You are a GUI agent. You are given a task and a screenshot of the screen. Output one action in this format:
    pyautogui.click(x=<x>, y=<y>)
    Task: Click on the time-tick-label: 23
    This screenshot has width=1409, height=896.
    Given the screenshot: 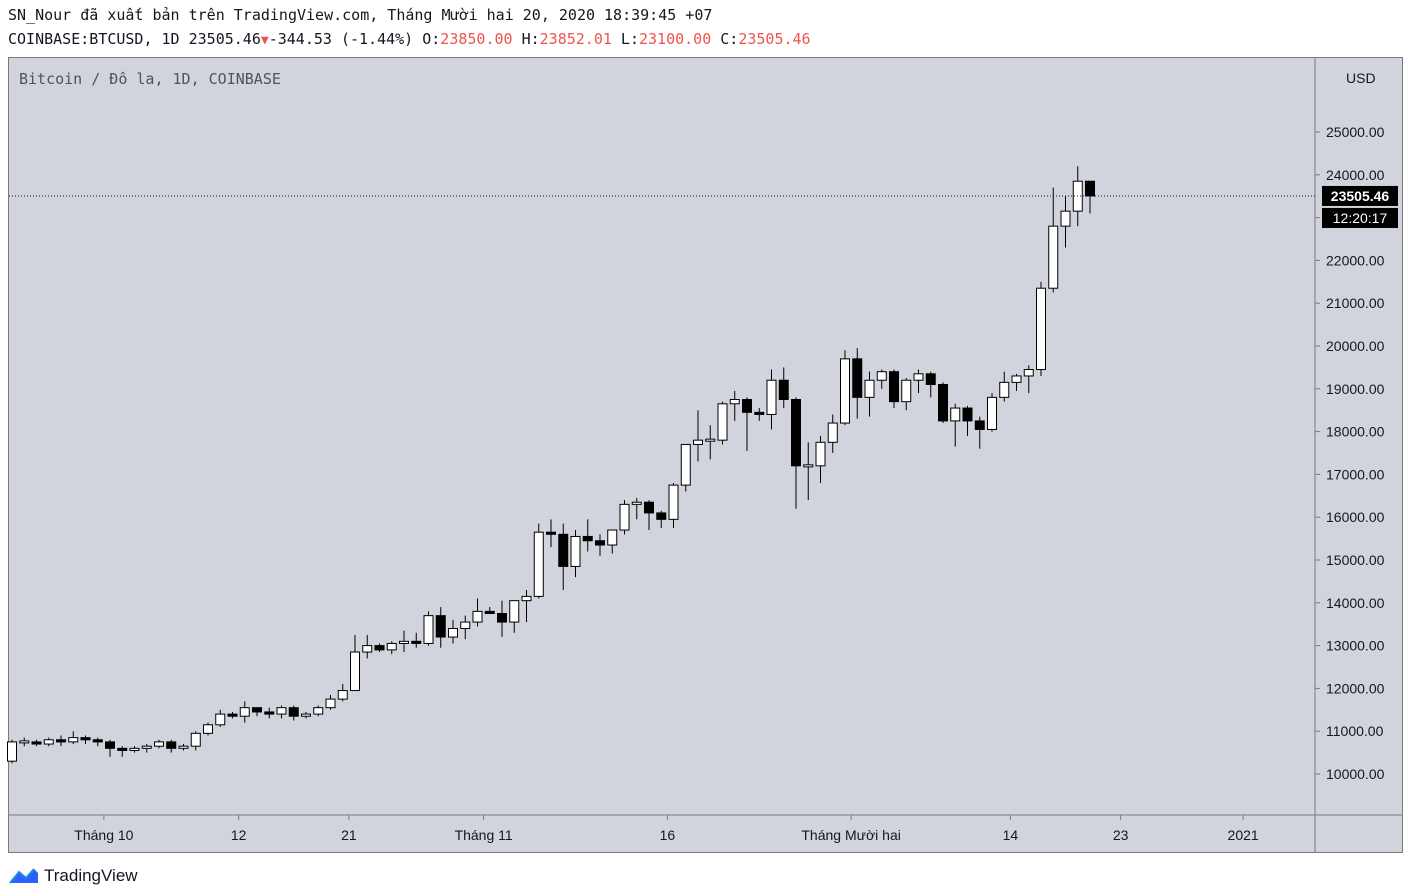 What is the action you would take?
    pyautogui.click(x=1121, y=835)
    